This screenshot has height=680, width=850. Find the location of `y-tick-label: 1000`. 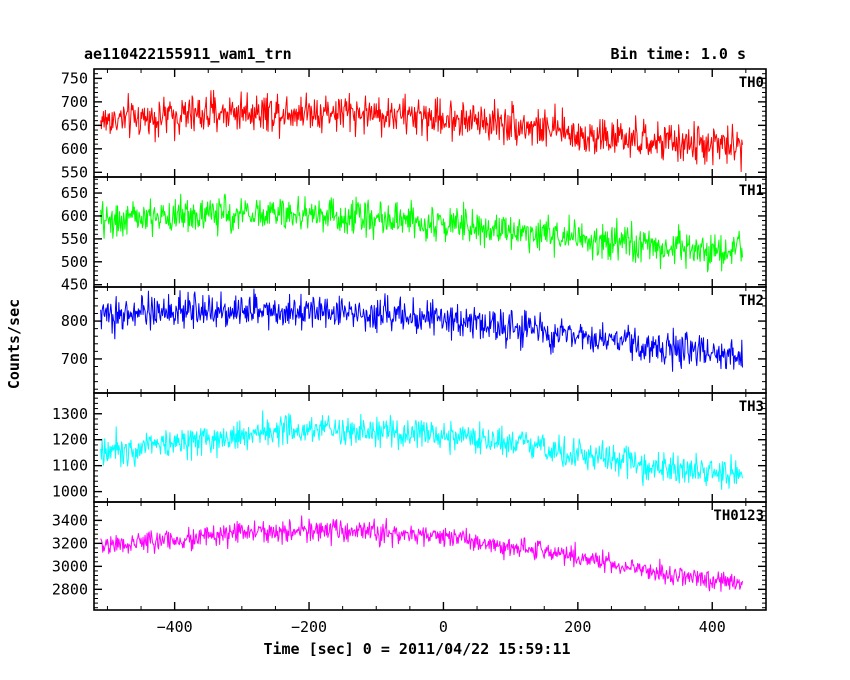

y-tick-label: 1000 is located at coordinates (70, 492).